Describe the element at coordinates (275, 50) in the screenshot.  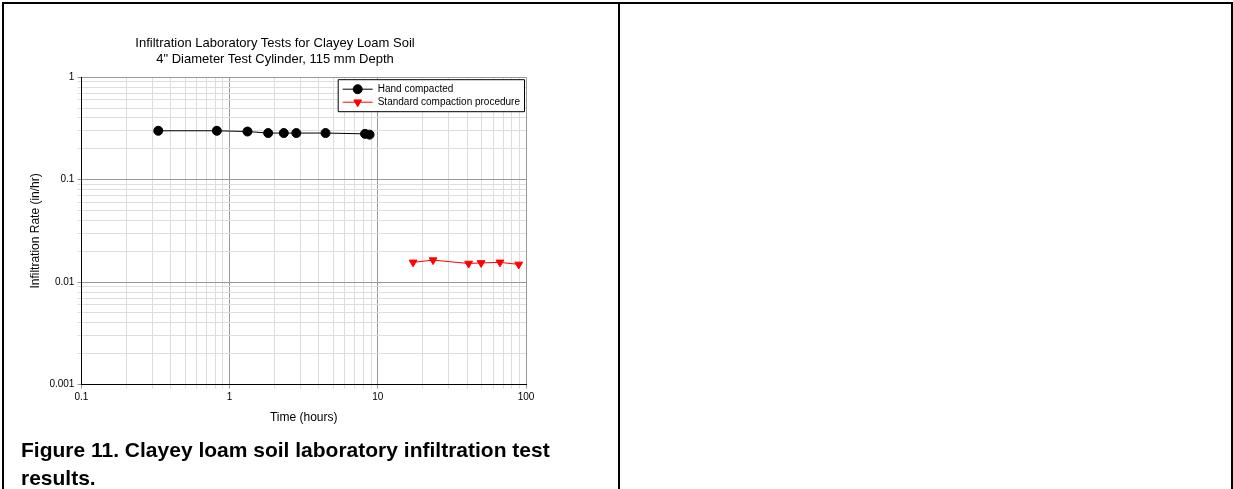
I see `chart-title: Infiltration Laboratory Tests for Clayey Loam Soil 4" Diameter Test Cylinder, 115 mm Depth` at that location.